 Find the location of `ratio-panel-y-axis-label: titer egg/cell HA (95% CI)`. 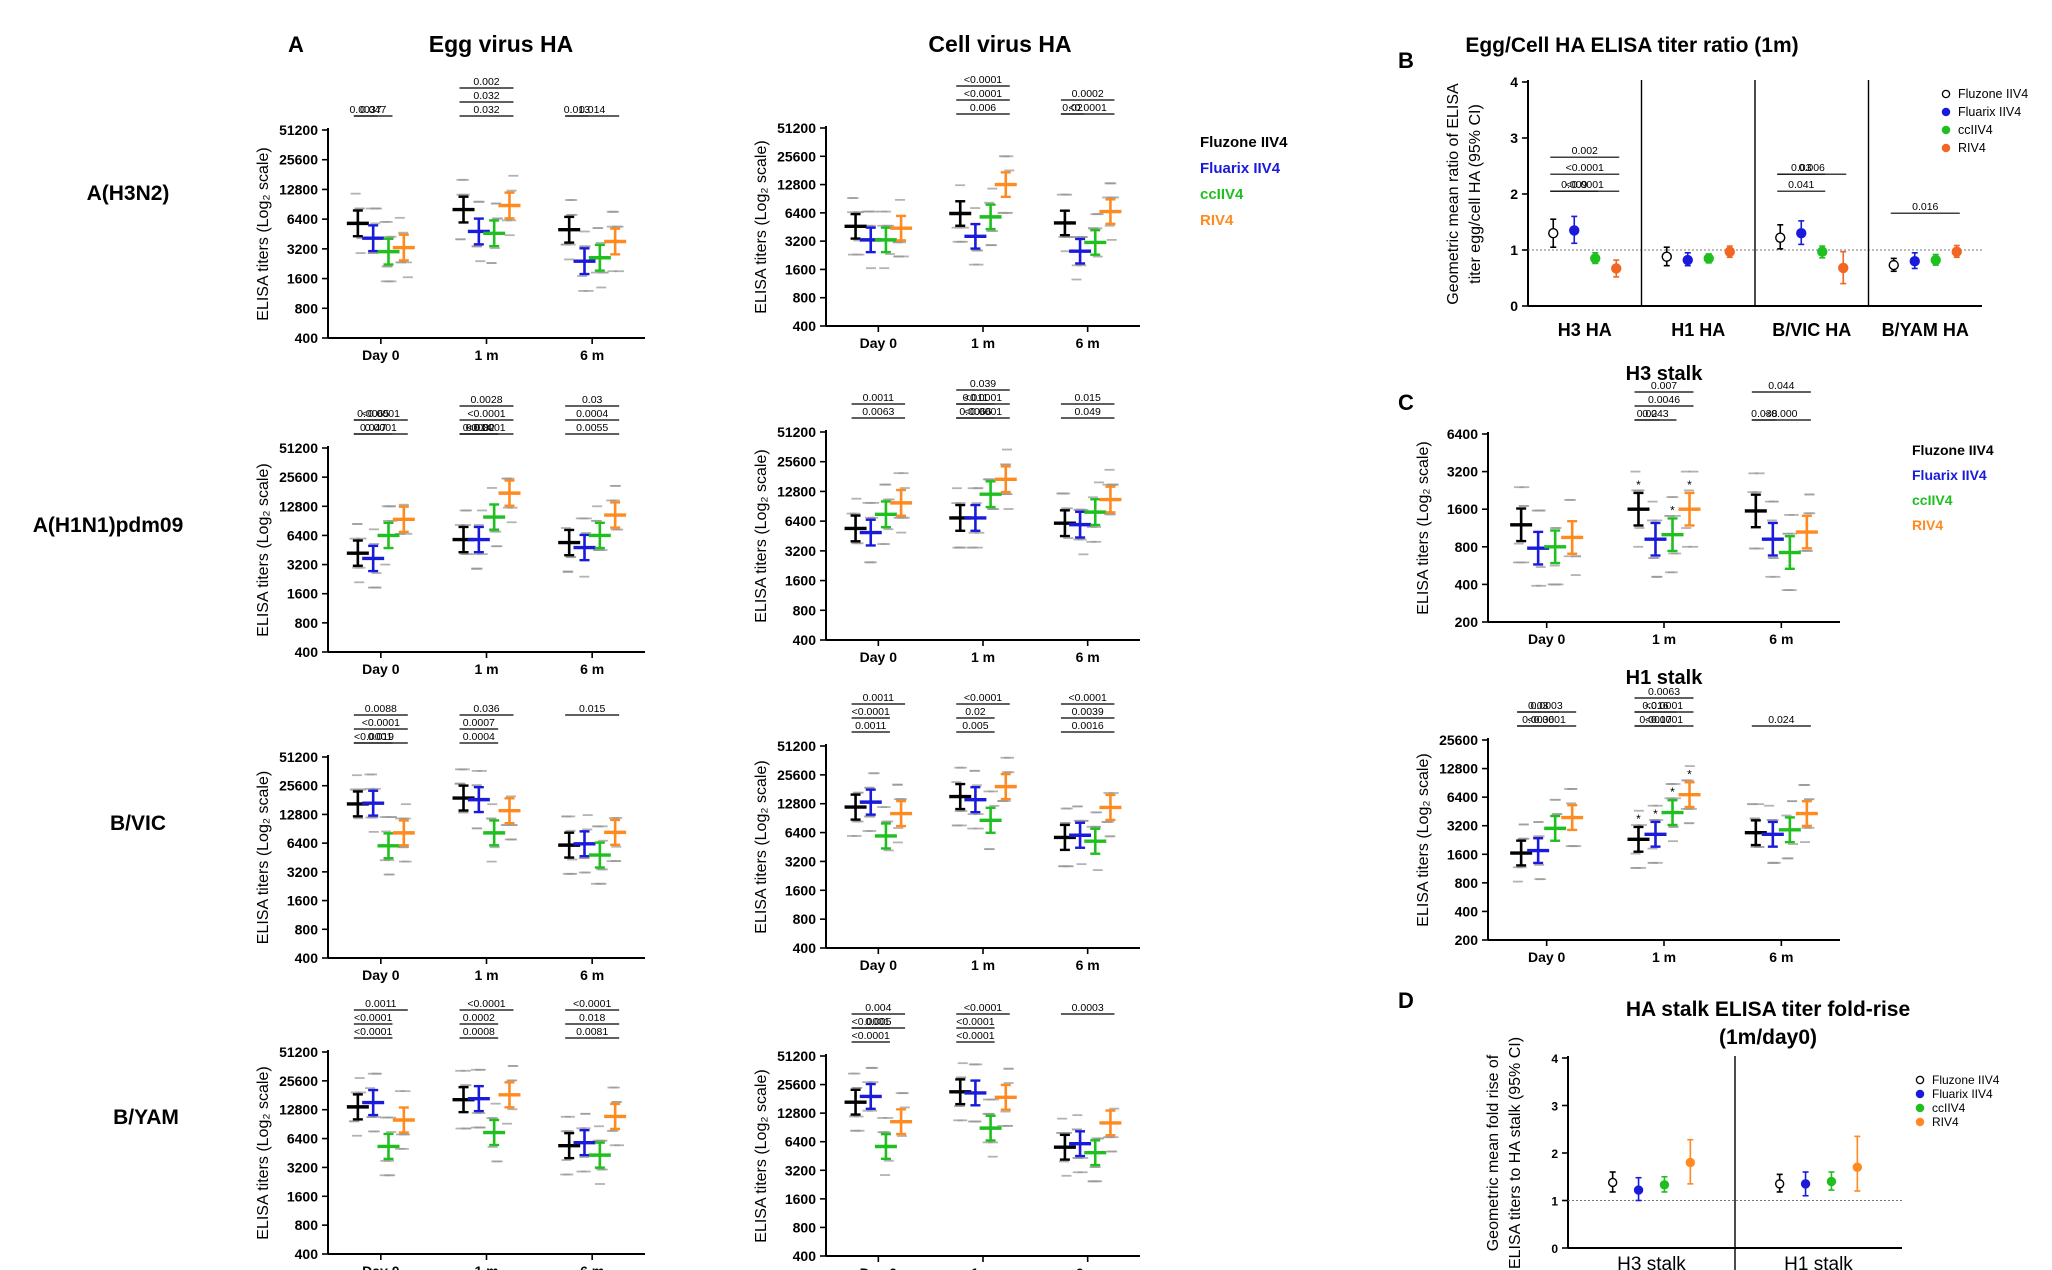

ratio-panel-y-axis-label: titer egg/cell HA (95% CI) is located at coordinates (1475, 194).